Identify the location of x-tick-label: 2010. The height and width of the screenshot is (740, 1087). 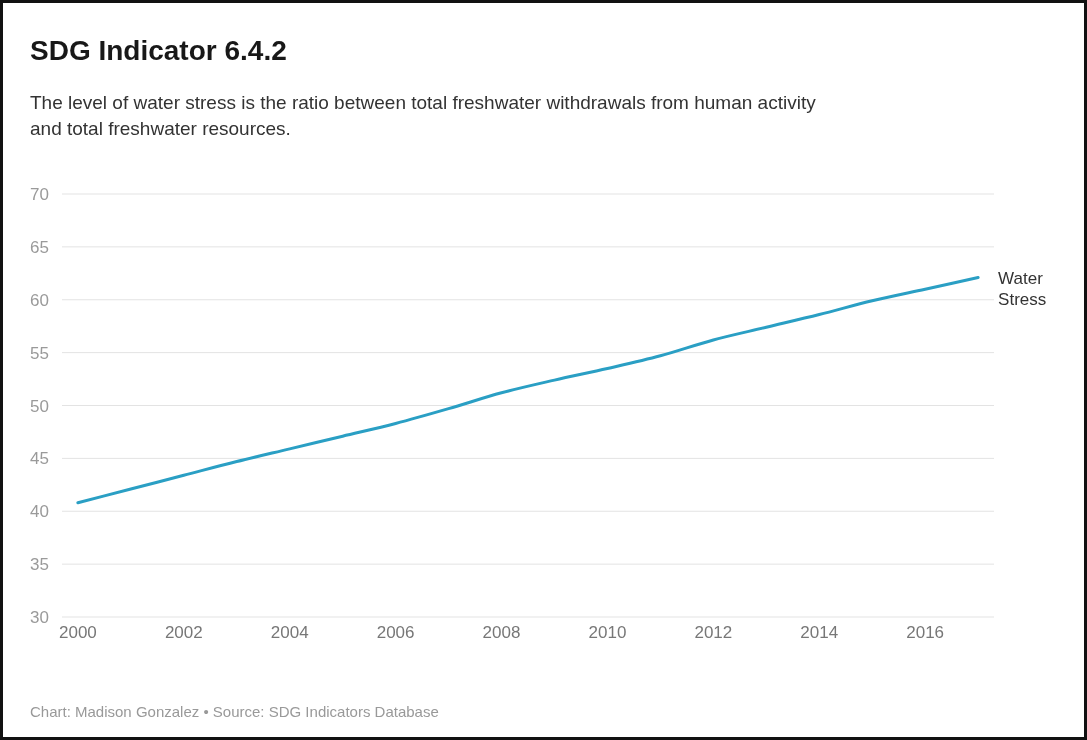
(607, 632).